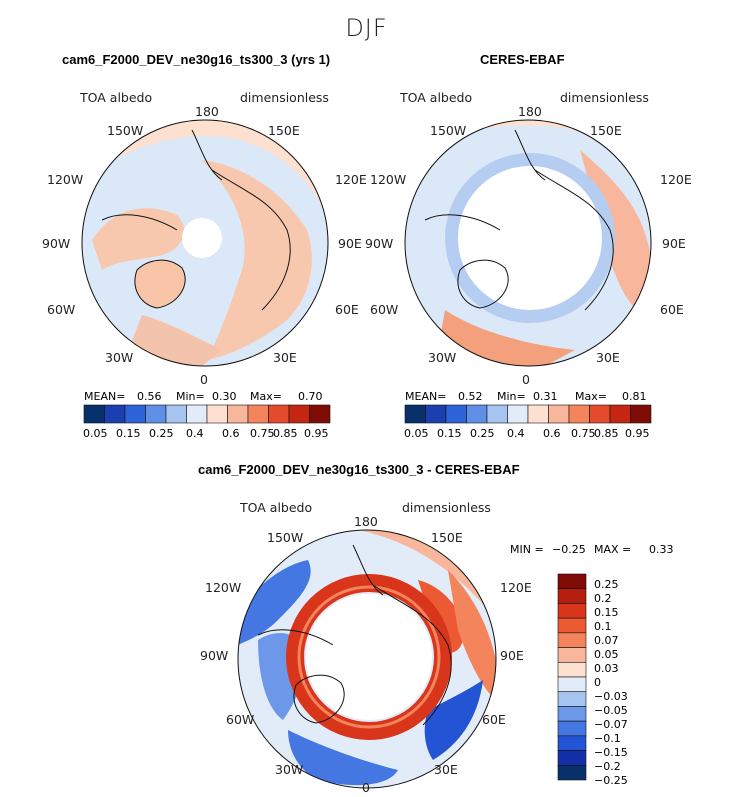 The width and height of the screenshot is (733, 797). I want to click on panel2-colorbar, so click(528, 414).